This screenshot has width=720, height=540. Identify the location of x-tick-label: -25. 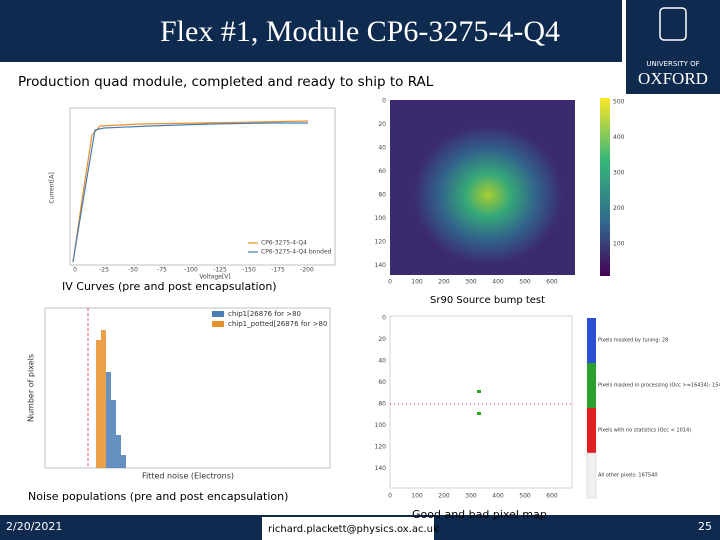
(104, 270).